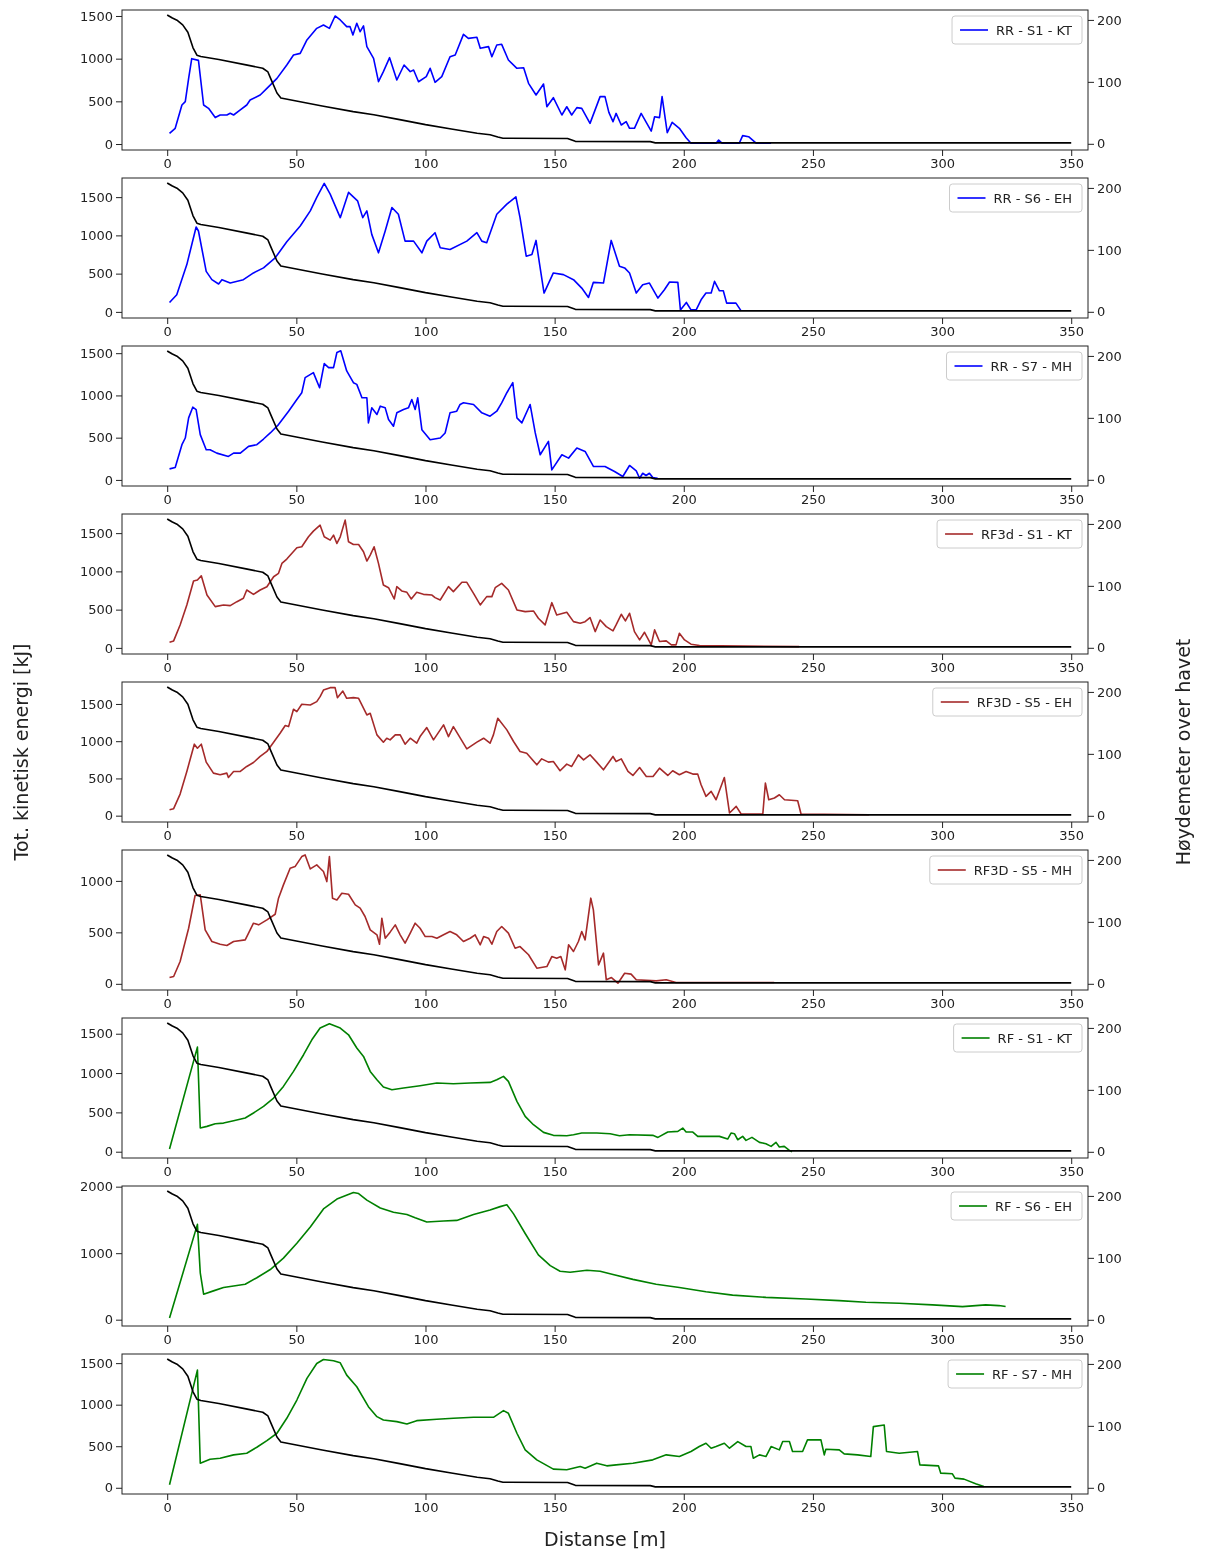 The image size is (1208, 1558). What do you see at coordinates (1032, 198) in the screenshot?
I see `legend-label: RR - S6 - EH` at bounding box center [1032, 198].